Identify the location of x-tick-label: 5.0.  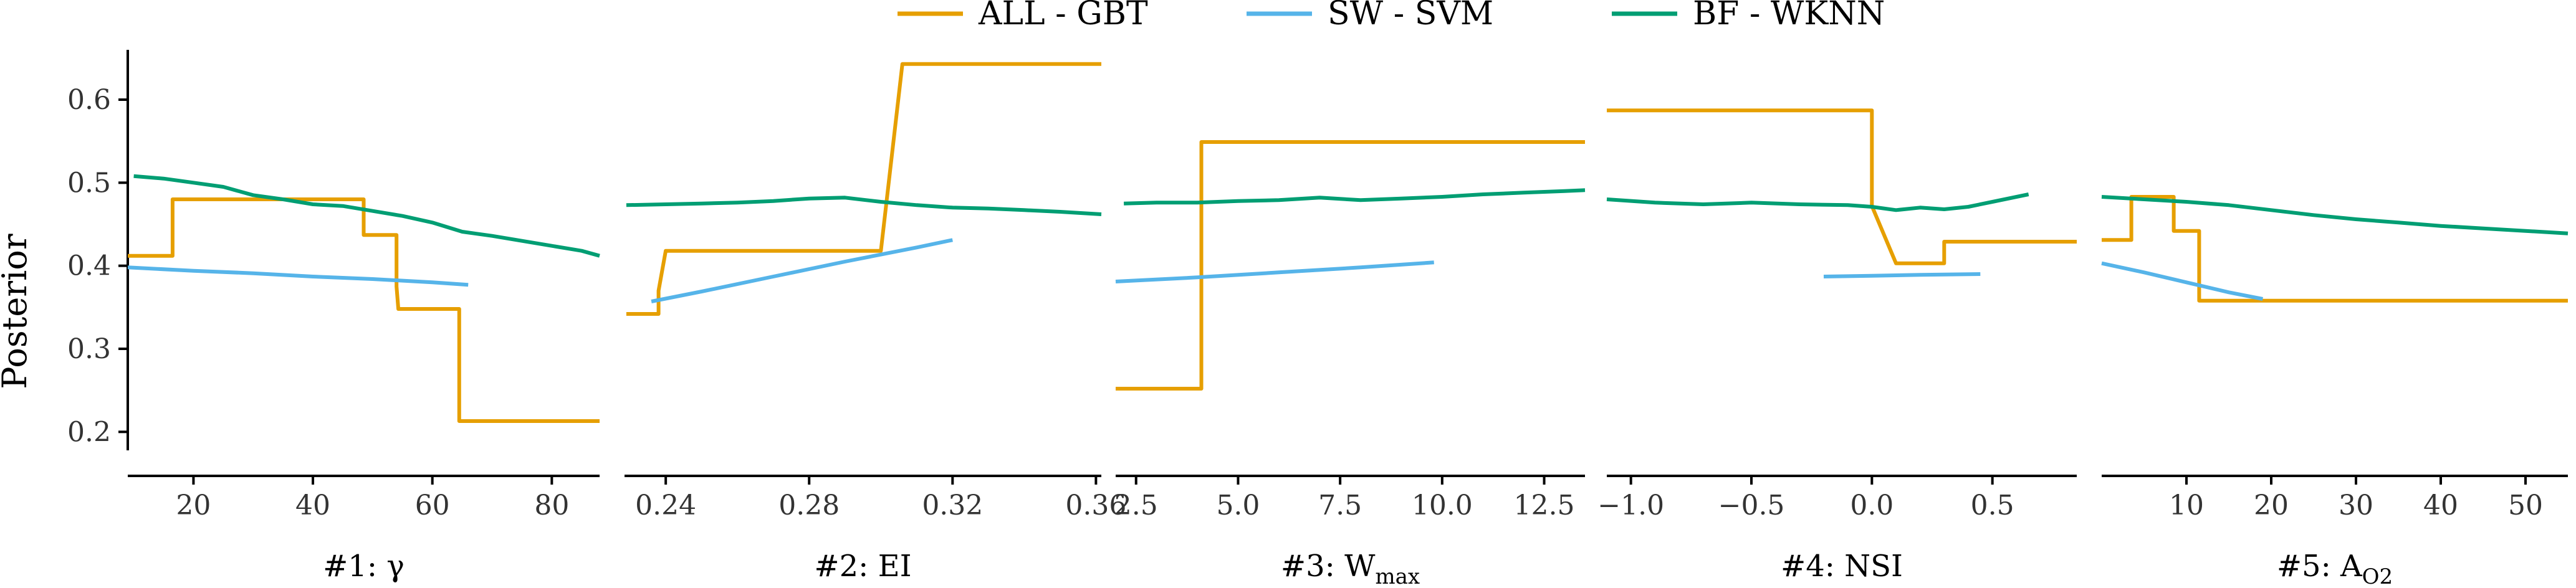
(1238, 505).